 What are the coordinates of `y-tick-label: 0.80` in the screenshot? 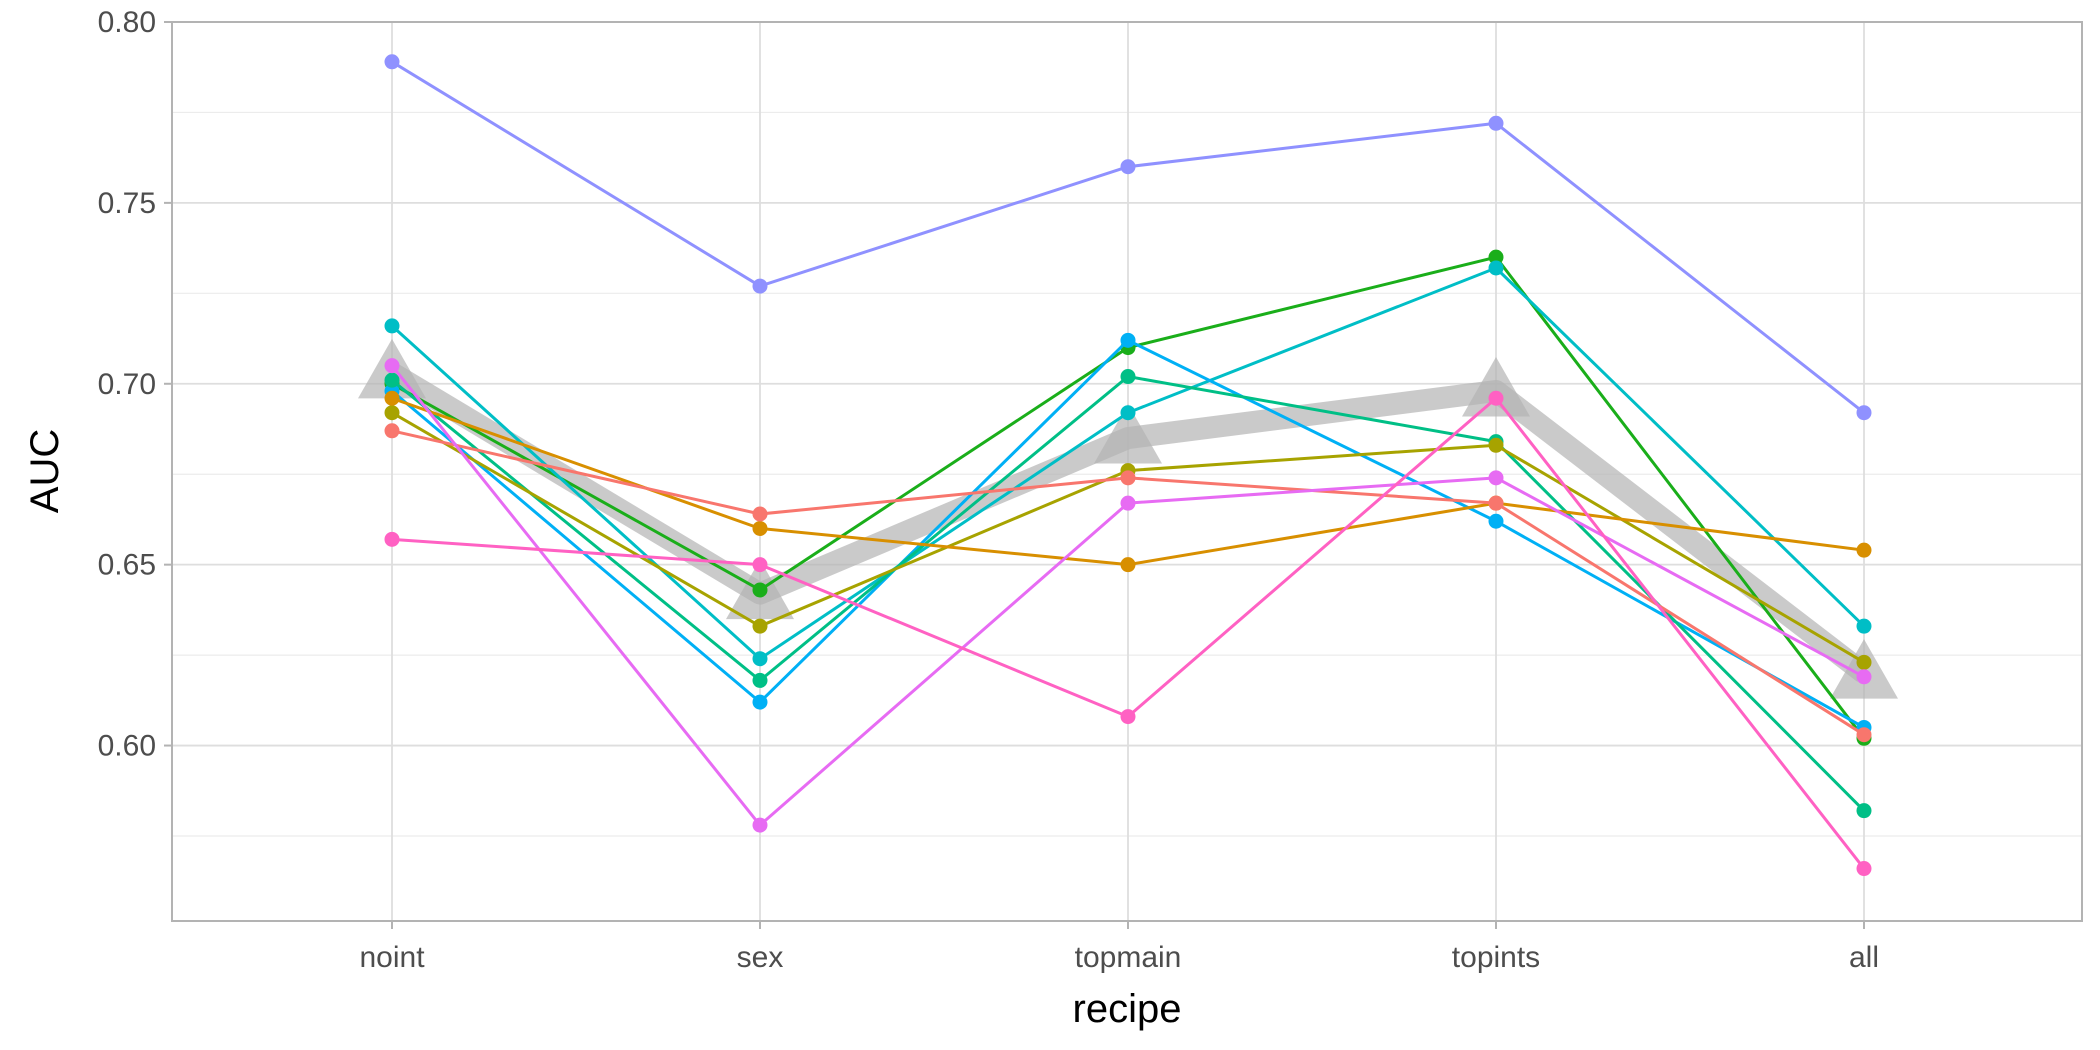 It's located at (127, 22).